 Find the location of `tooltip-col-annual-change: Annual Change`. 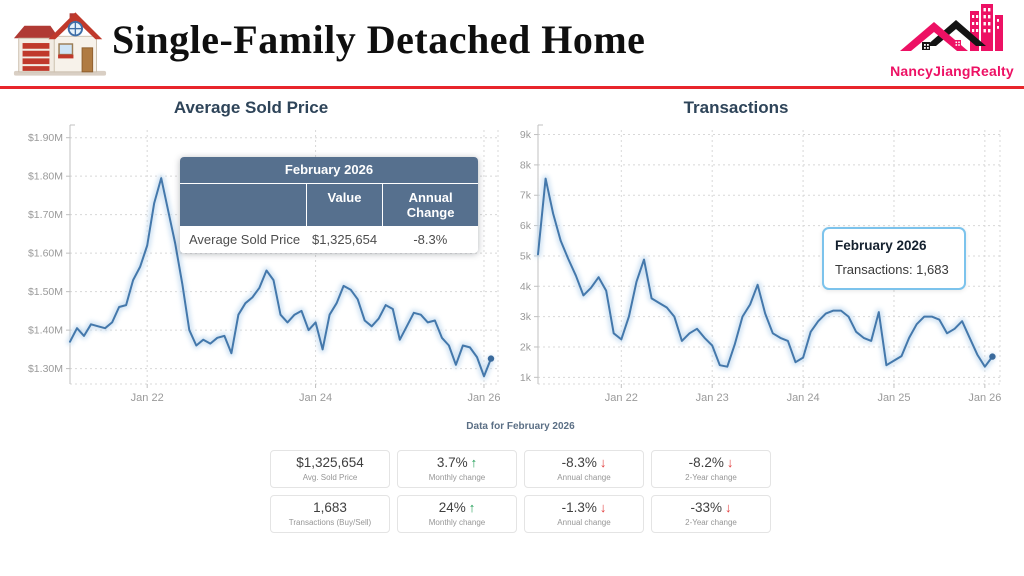

tooltip-col-annual-change: Annual Change is located at coordinates (430, 205).